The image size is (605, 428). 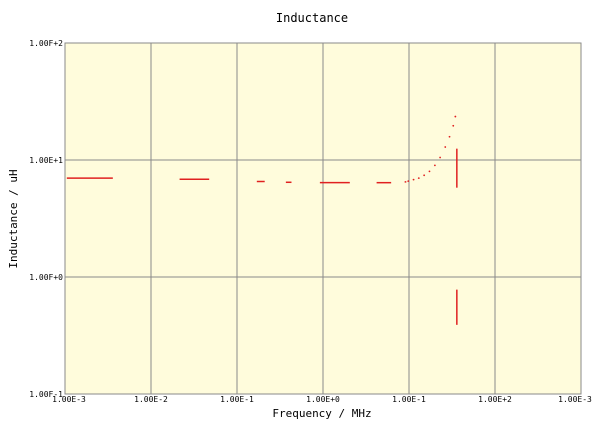 What do you see at coordinates (321, 413) in the screenshot?
I see `x-axis-label: Frequency / MHz` at bounding box center [321, 413].